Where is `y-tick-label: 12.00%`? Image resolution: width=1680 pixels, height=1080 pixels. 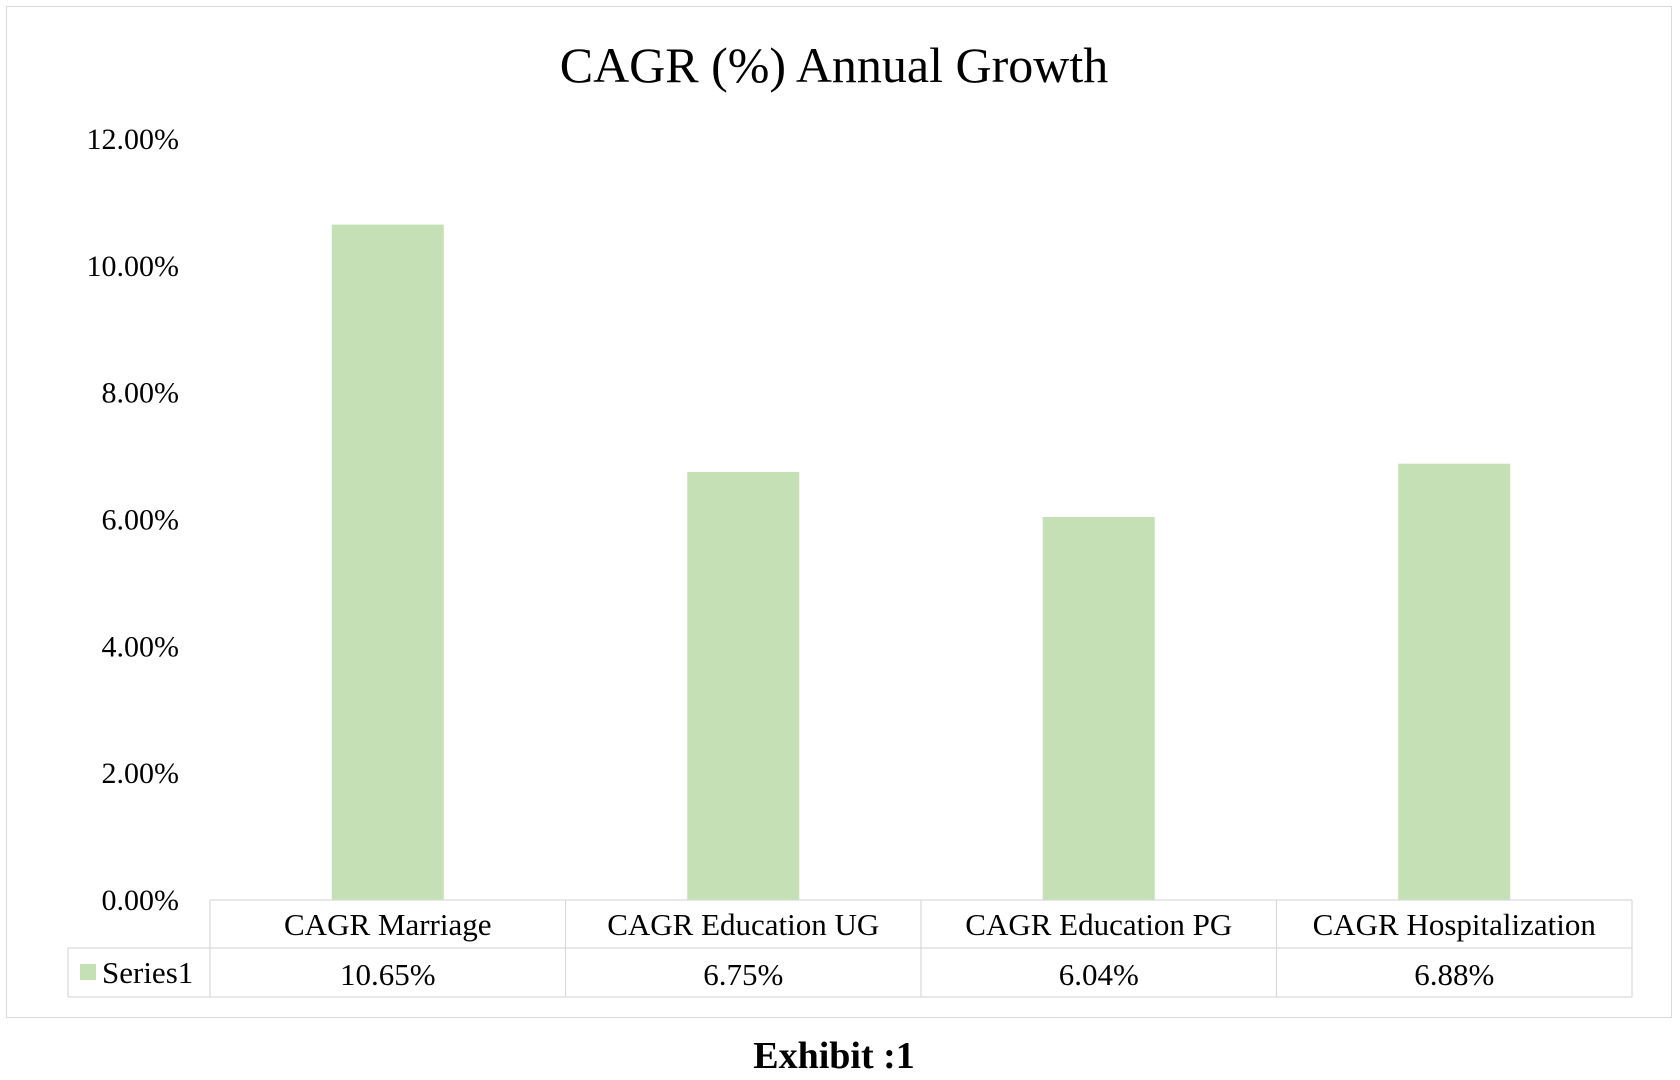 y-tick-label: 12.00% is located at coordinates (133, 139).